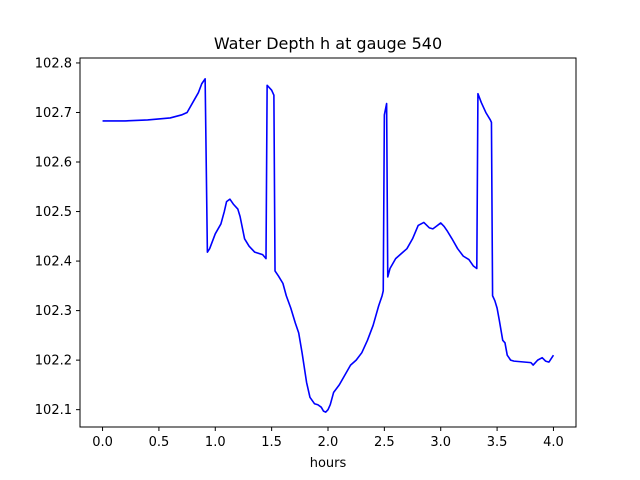  Describe the element at coordinates (271, 442) in the screenshot. I see `x-tick-label: 1.5` at that location.